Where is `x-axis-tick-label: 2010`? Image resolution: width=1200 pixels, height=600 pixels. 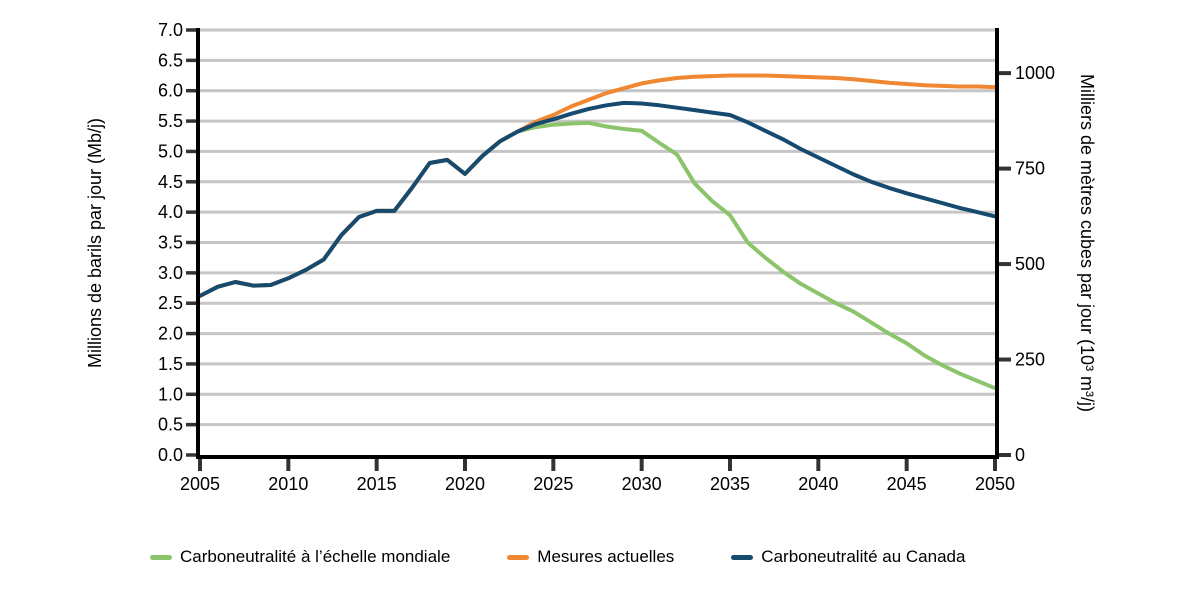 x-axis-tick-label: 2010 is located at coordinates (288, 484).